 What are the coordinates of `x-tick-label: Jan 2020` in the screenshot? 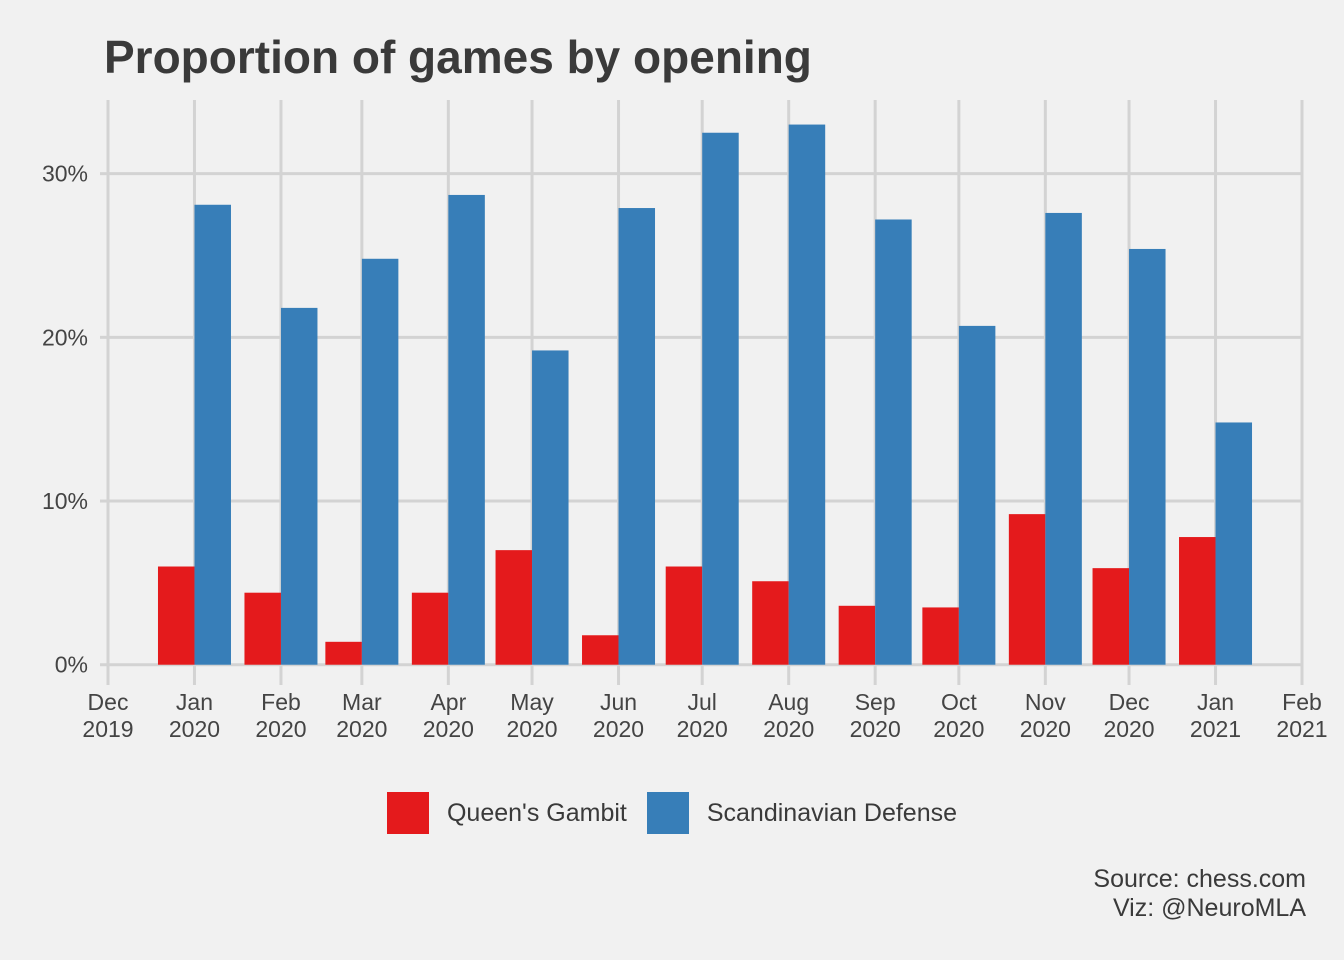 It's located at (194, 715).